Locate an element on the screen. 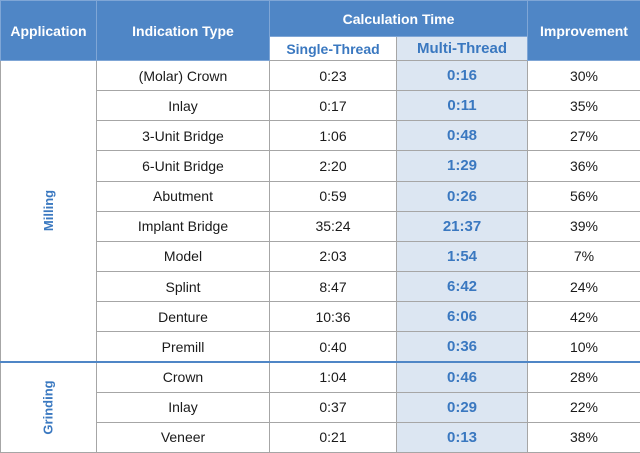 The image size is (640, 453). multi-thread-cell: 0:26 is located at coordinates (462, 196).